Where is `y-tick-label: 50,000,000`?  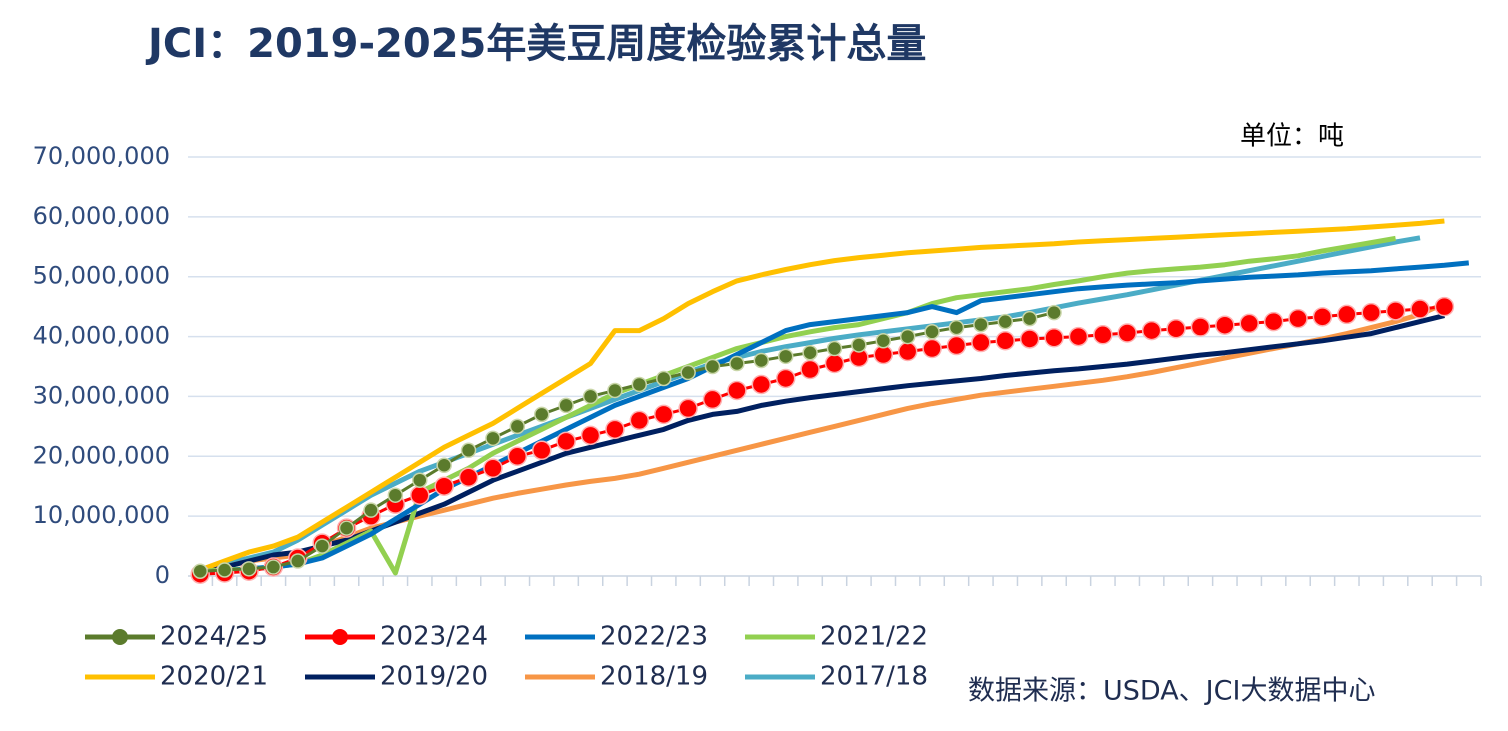
y-tick-label: 50,000,000 is located at coordinates (101, 276).